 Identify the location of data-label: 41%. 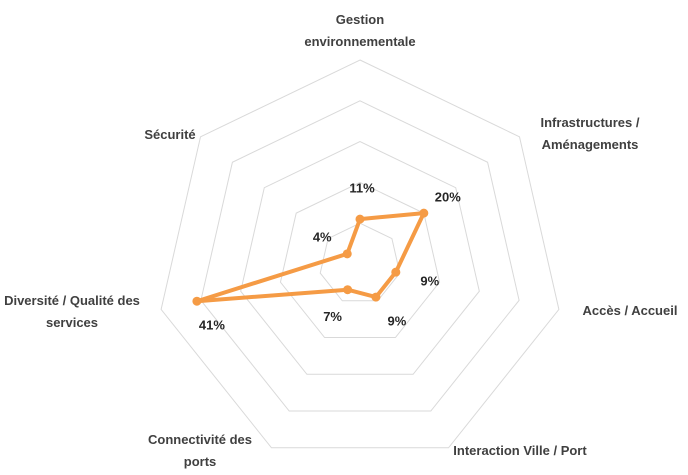
(212, 325).